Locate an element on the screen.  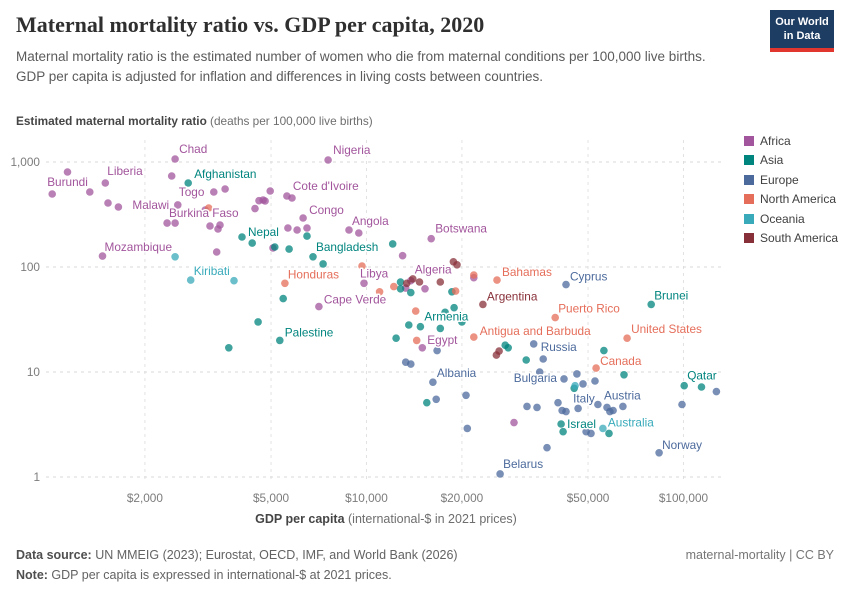
data-point-chad is located at coordinates (175, 159).